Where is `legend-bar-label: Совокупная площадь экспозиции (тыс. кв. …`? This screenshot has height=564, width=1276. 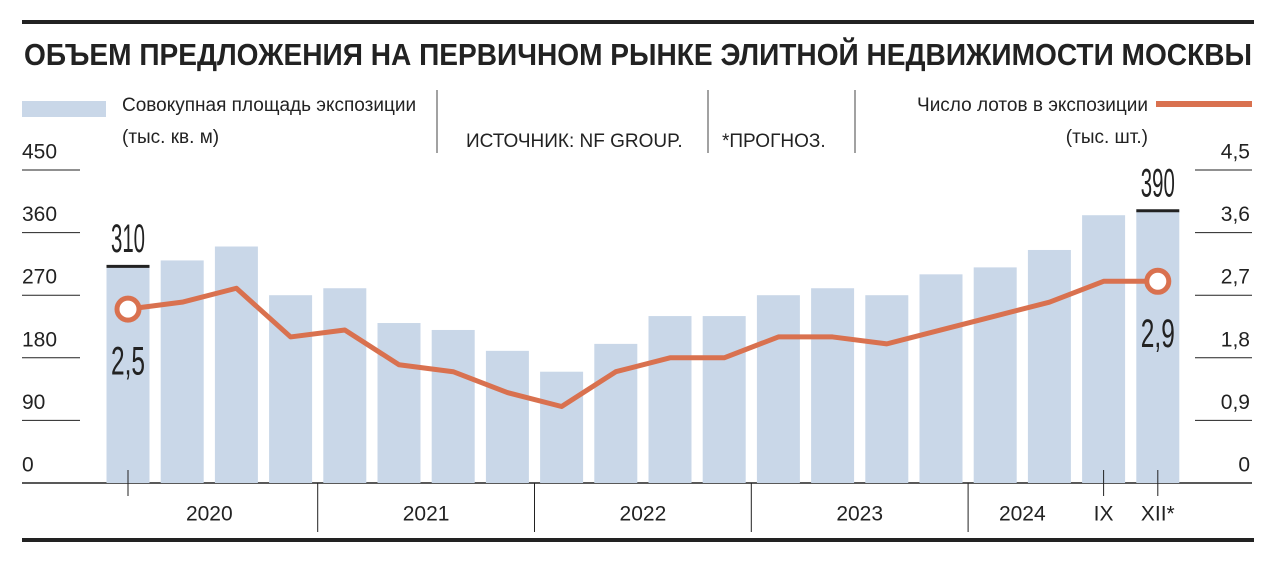 legend-bar-label: Совокупная площадь экспозиции (тыс. кв. … is located at coordinates (269, 121).